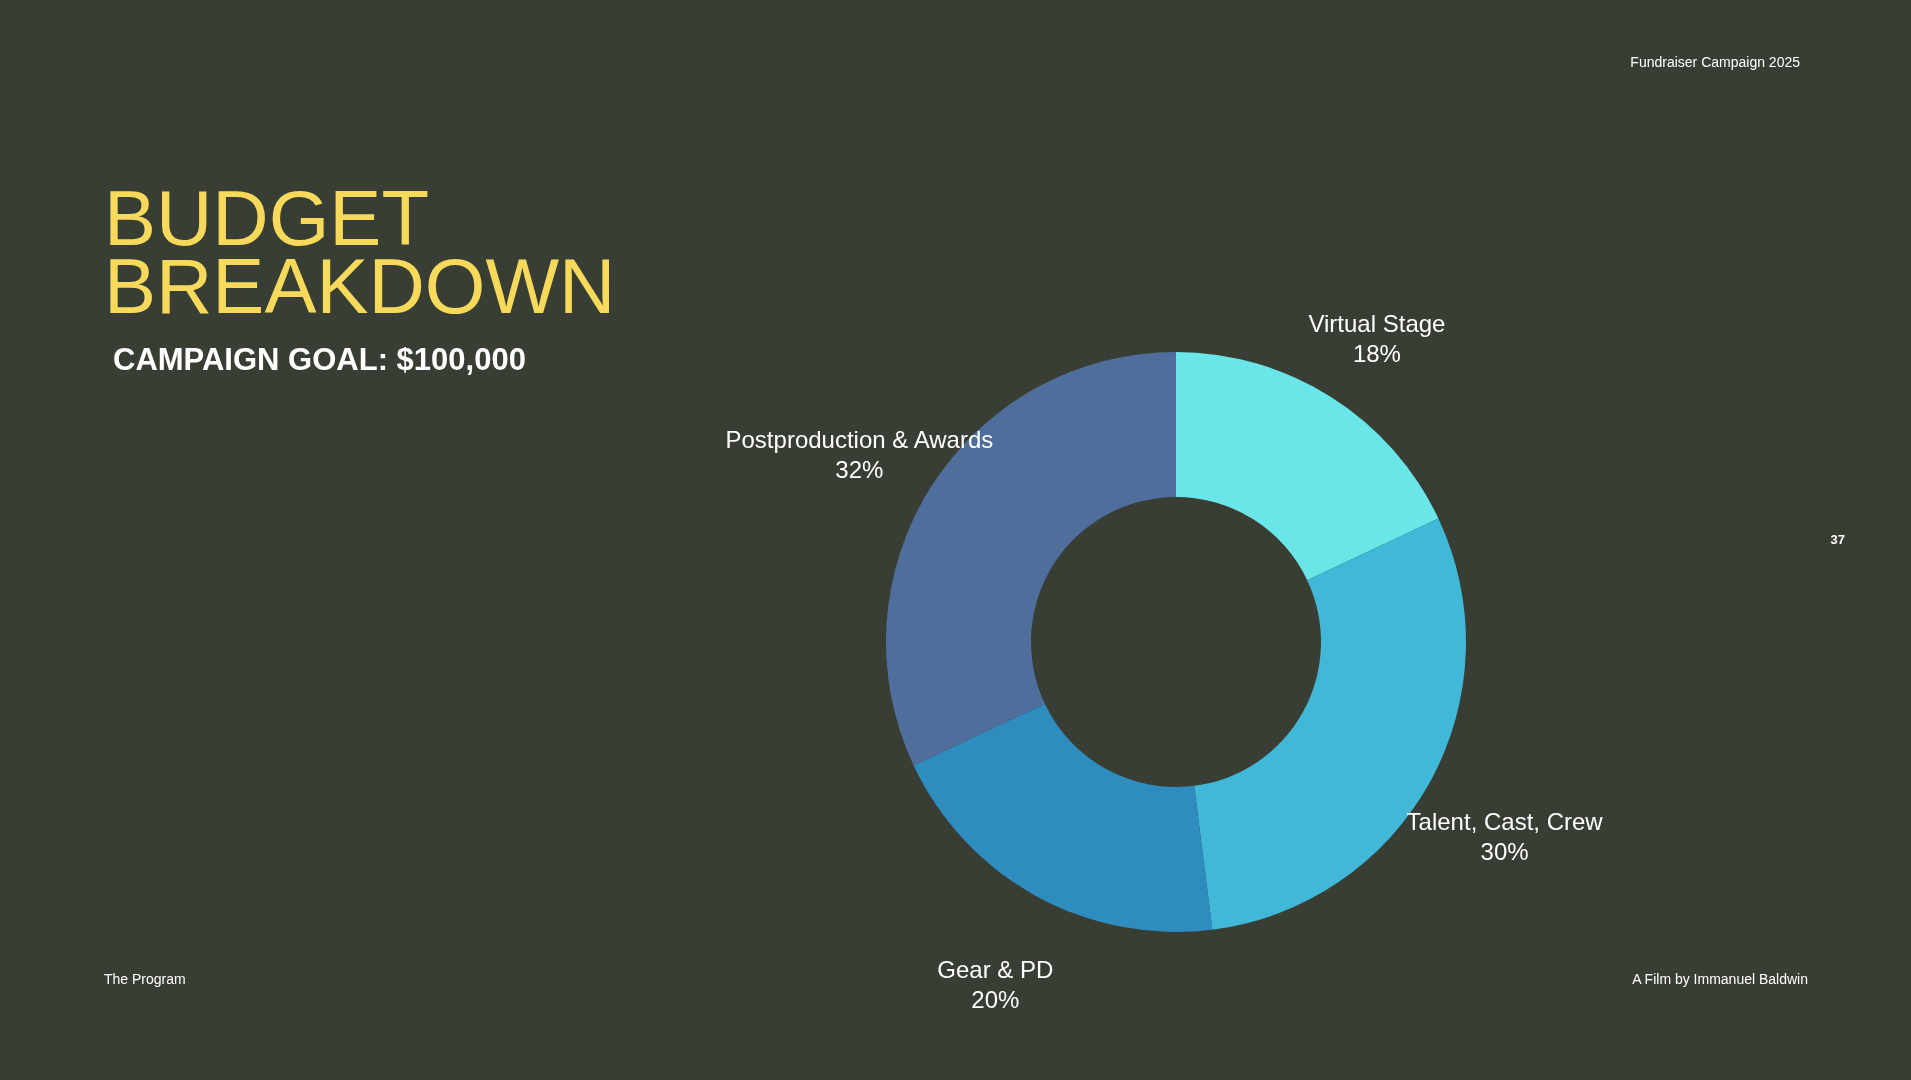  What do you see at coordinates (995, 969) in the screenshot?
I see `slice-label: Gear & PD` at bounding box center [995, 969].